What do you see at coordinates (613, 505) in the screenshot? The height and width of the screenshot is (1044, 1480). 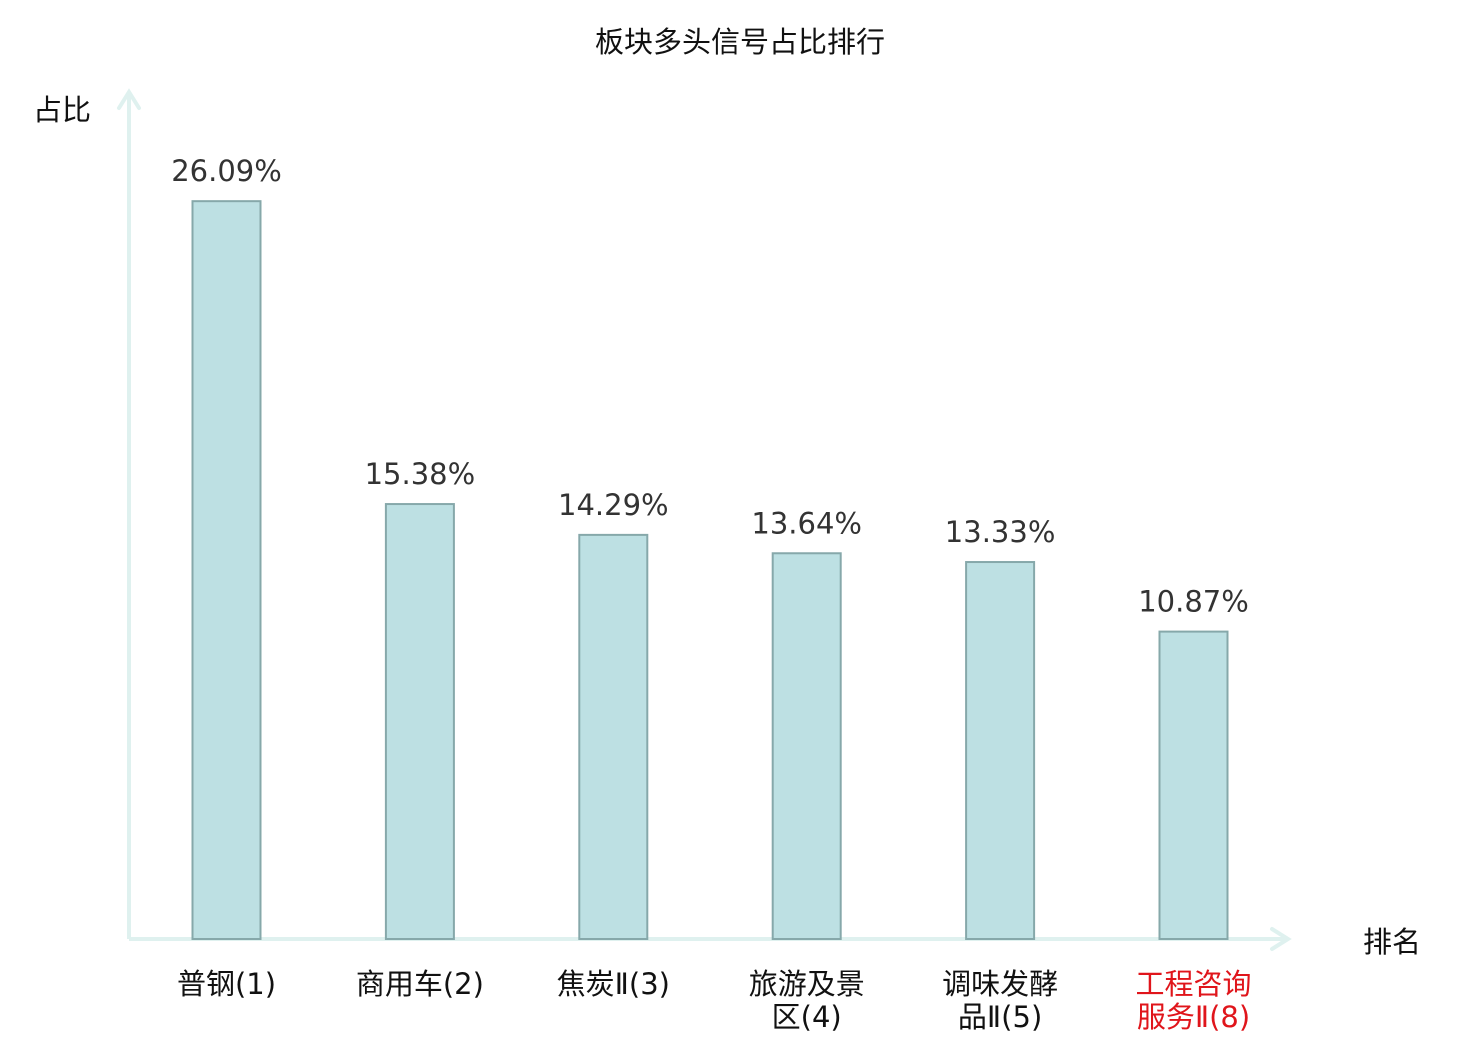 I see `bar-value-label: 14.29%` at bounding box center [613, 505].